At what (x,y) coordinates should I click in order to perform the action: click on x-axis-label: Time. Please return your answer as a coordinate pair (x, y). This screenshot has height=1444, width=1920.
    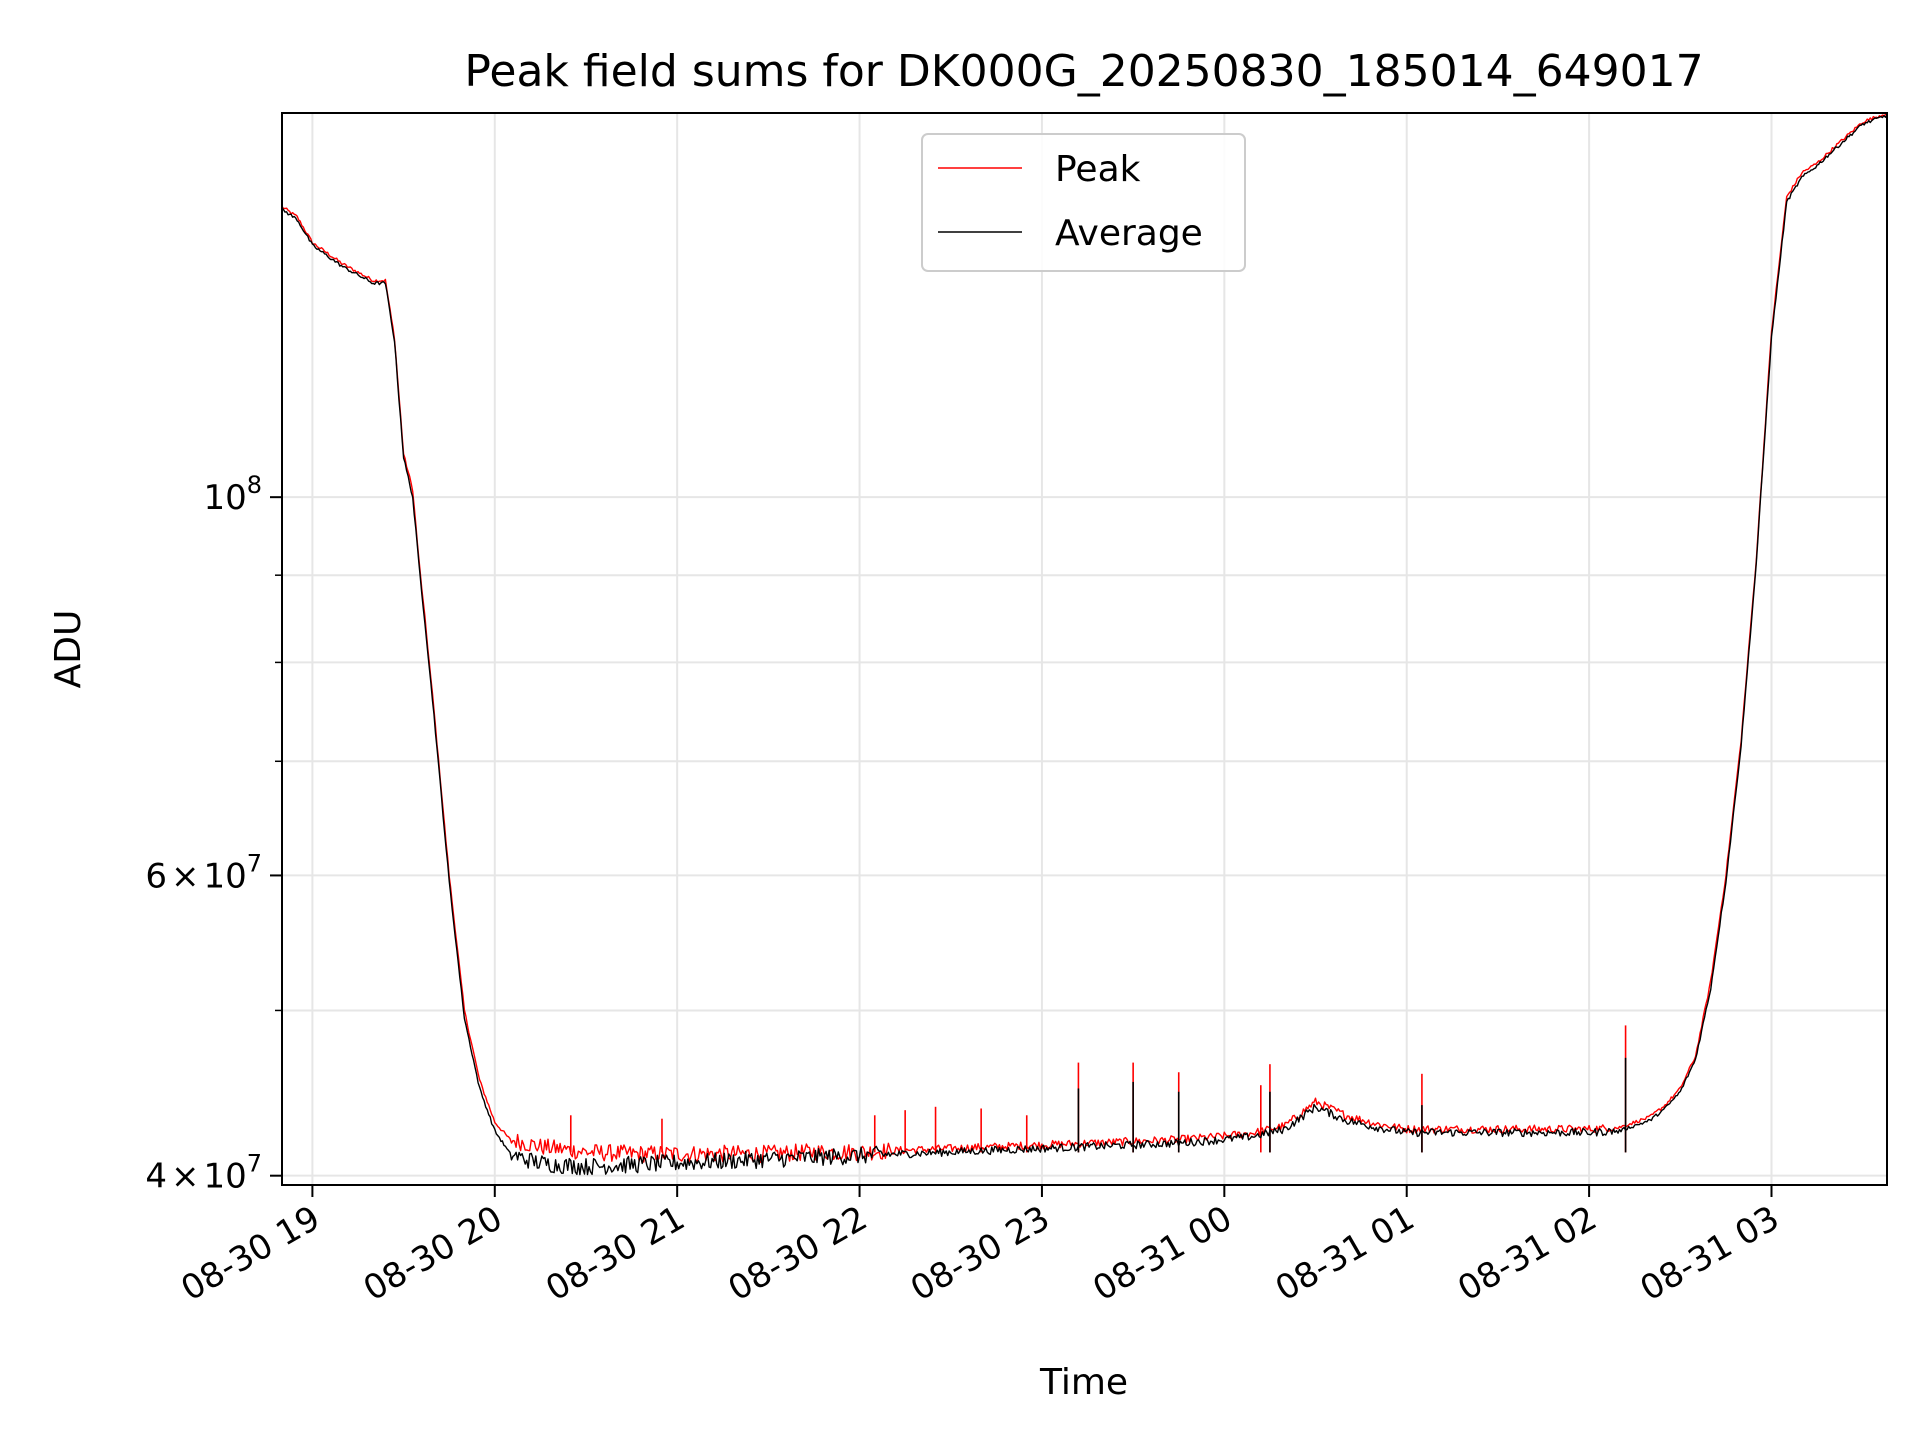
    Looking at the image, I should click on (1083, 1382).